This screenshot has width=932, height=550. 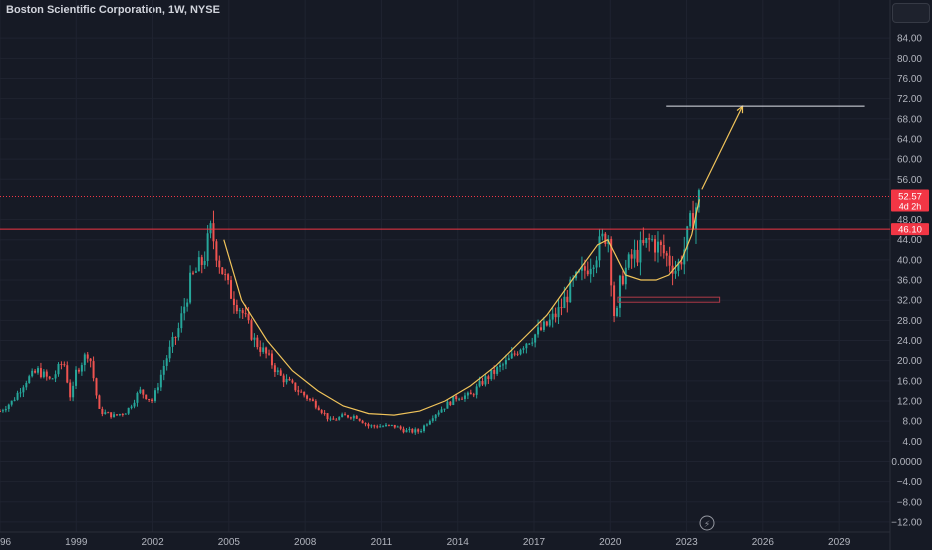 I want to click on y-tick-label: 16.00, so click(x=909, y=381).